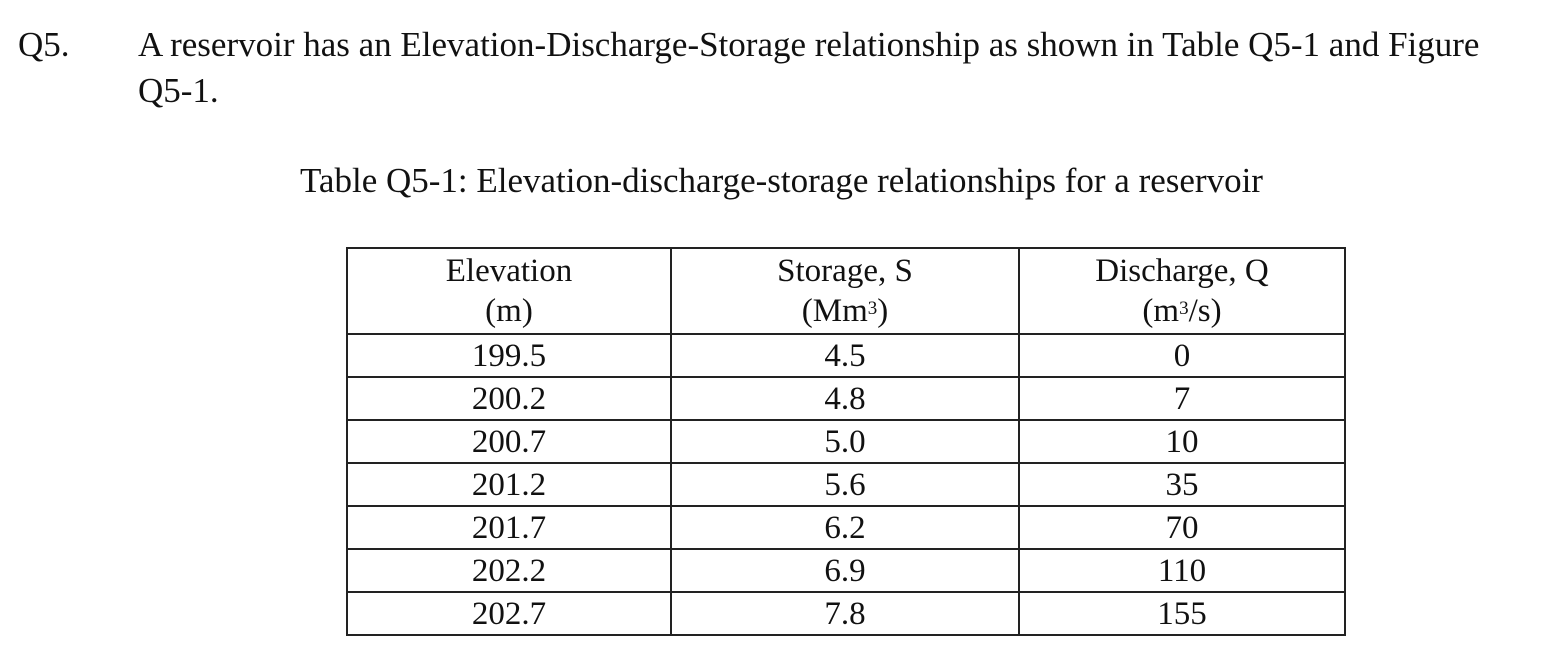  What do you see at coordinates (509, 271) in the screenshot?
I see `header-elevation-name: Elevation` at bounding box center [509, 271].